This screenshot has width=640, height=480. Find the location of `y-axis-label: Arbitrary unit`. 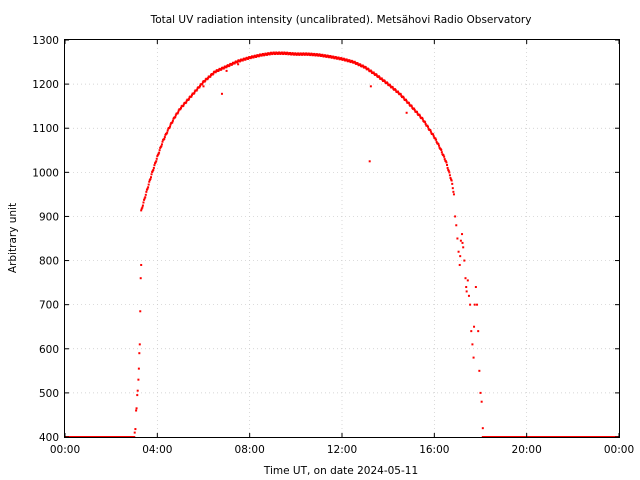

y-axis-label: Arbitrary unit is located at coordinates (13, 238).